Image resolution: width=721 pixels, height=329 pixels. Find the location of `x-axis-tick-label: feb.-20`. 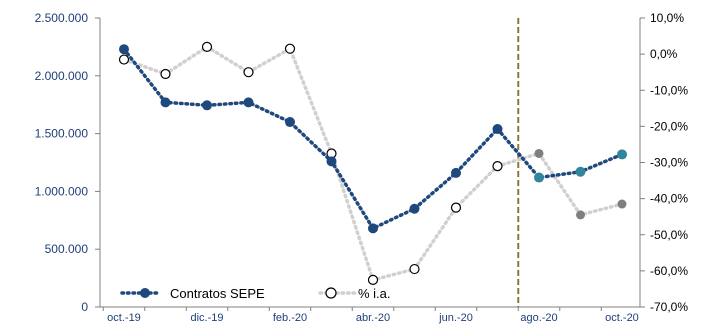

x-axis-tick-label: feb.-20 is located at coordinates (290, 318).